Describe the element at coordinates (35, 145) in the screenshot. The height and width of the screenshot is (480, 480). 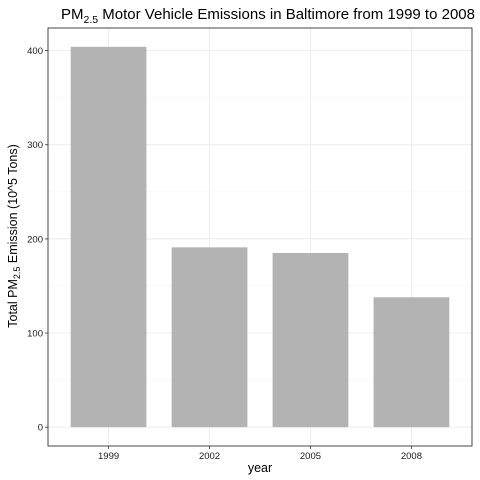
I see `y-tick-label: 300` at that location.